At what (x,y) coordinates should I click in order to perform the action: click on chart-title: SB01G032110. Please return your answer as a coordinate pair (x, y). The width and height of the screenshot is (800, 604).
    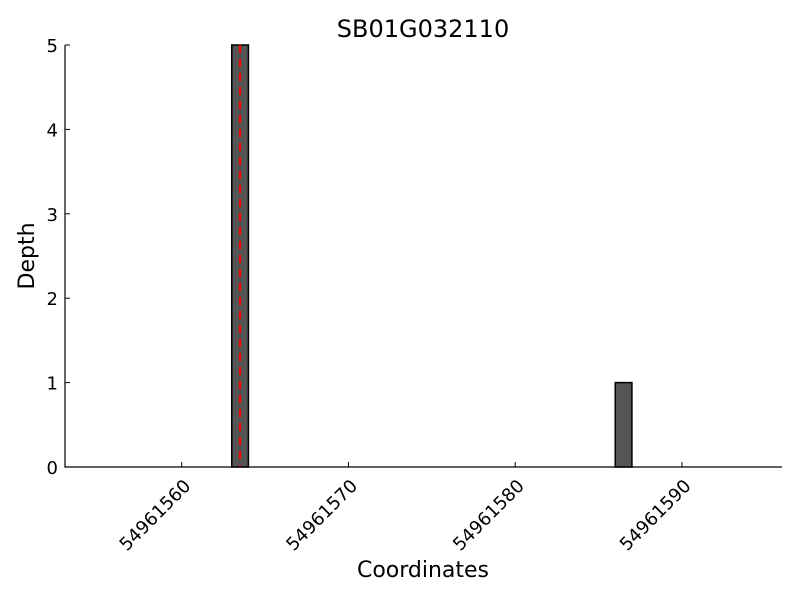
    Looking at the image, I should click on (423, 29).